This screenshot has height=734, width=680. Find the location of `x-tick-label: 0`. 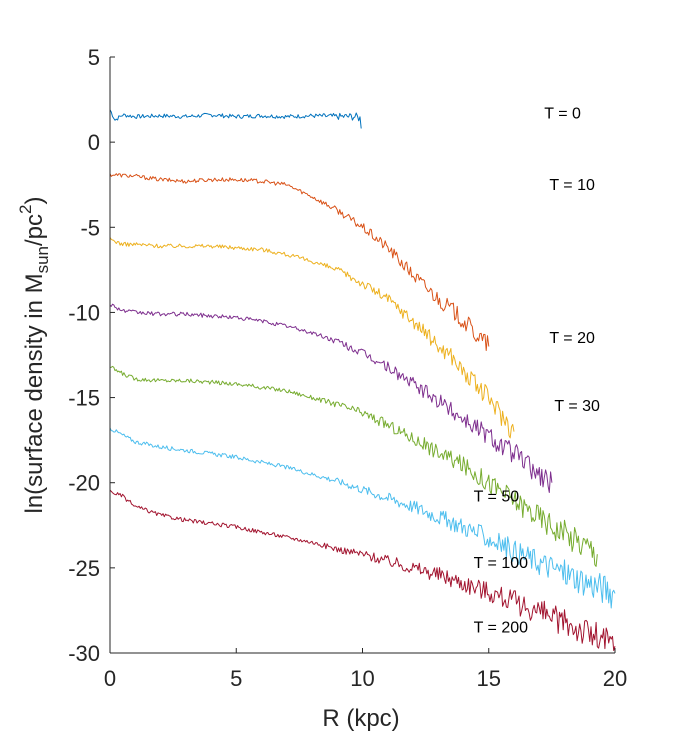

x-tick-label: 0 is located at coordinates (110, 678).